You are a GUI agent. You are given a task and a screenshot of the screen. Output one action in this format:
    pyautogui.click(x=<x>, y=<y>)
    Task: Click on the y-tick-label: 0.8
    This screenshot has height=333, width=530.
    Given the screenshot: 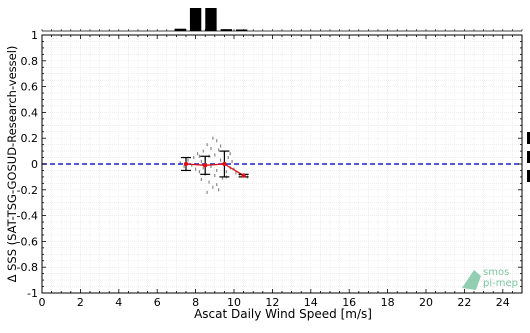 What is the action you would take?
    pyautogui.click(x=30, y=61)
    